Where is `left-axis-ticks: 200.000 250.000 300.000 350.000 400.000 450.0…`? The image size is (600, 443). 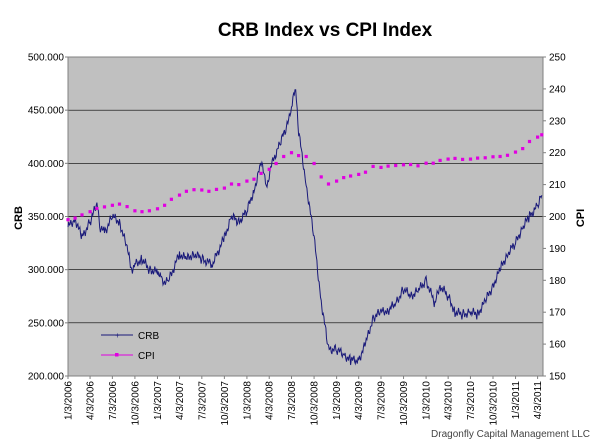 left-axis-ticks: 200.000 250.000 300.000 350.000 400.000 450.0… is located at coordinates (48, 218).